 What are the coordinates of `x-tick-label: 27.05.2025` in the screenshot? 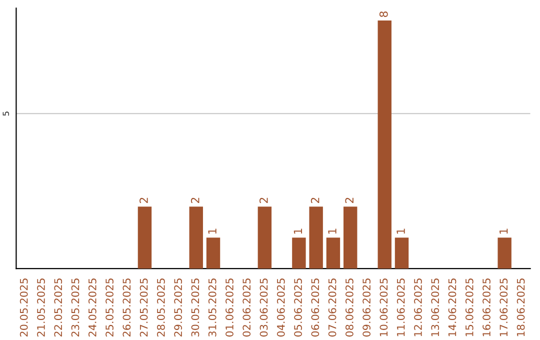 It's located at (144, 307).